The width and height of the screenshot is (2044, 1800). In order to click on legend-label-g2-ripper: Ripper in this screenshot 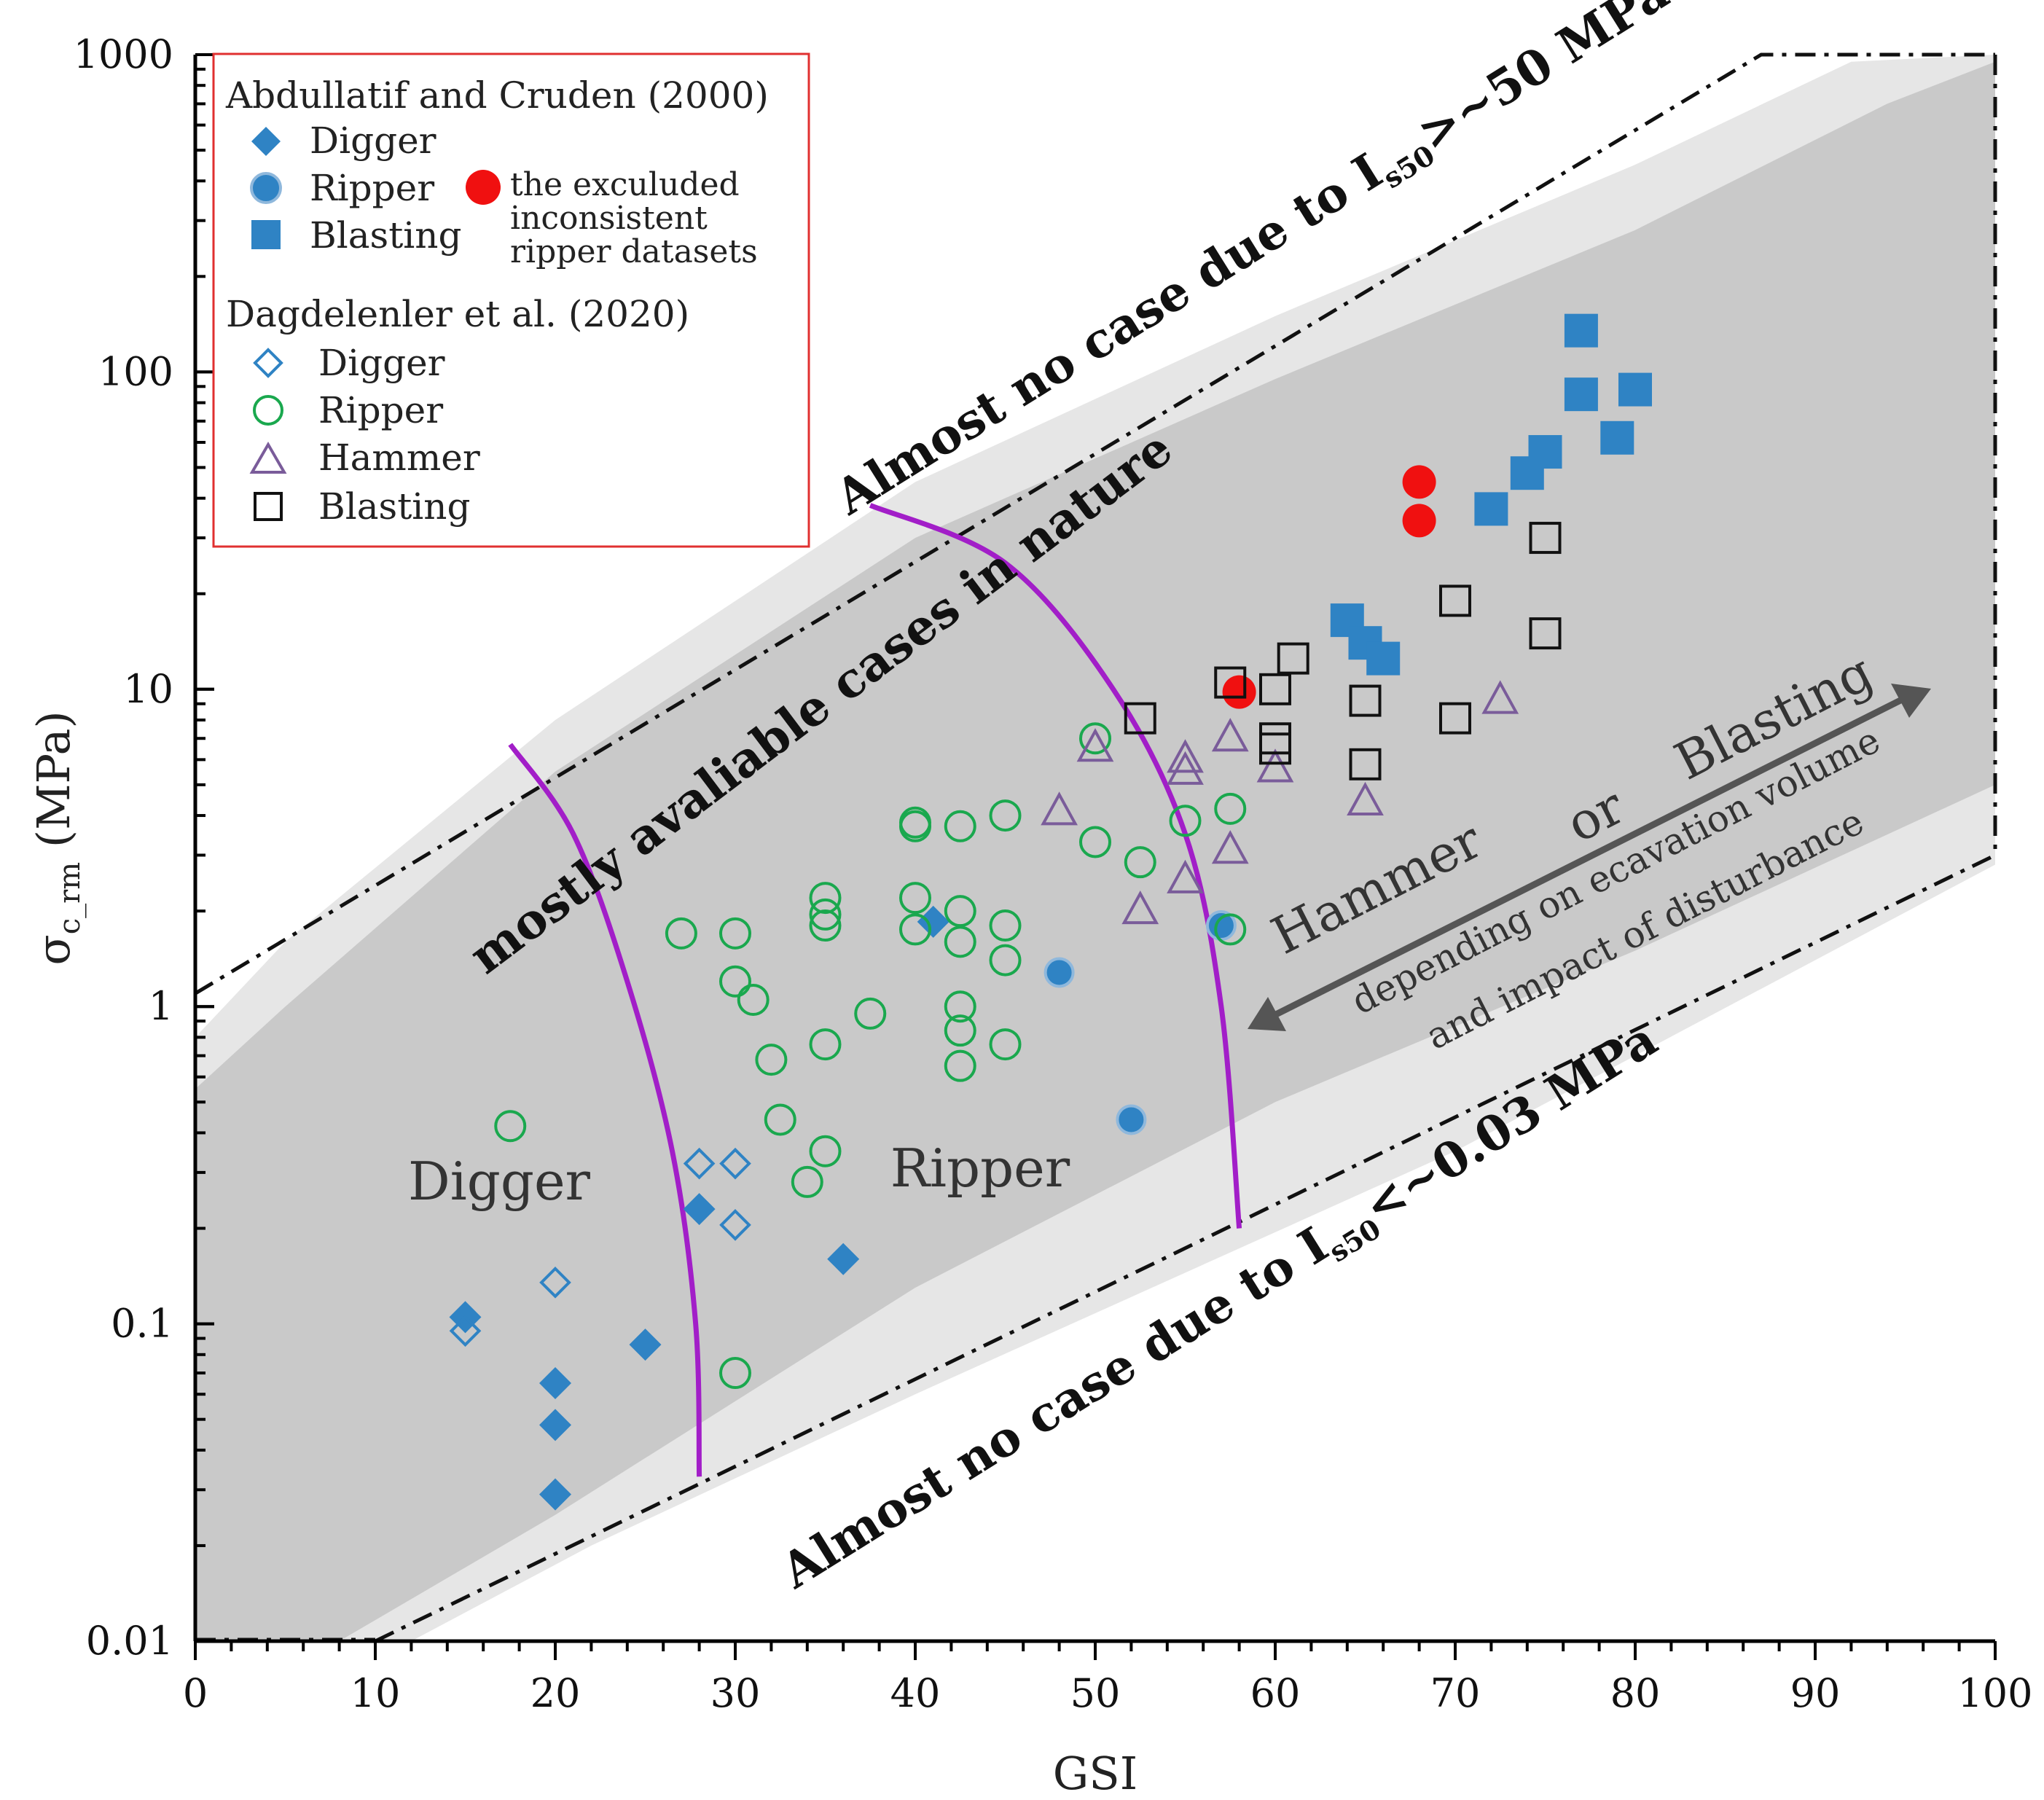, I will do `click(381, 410)`.